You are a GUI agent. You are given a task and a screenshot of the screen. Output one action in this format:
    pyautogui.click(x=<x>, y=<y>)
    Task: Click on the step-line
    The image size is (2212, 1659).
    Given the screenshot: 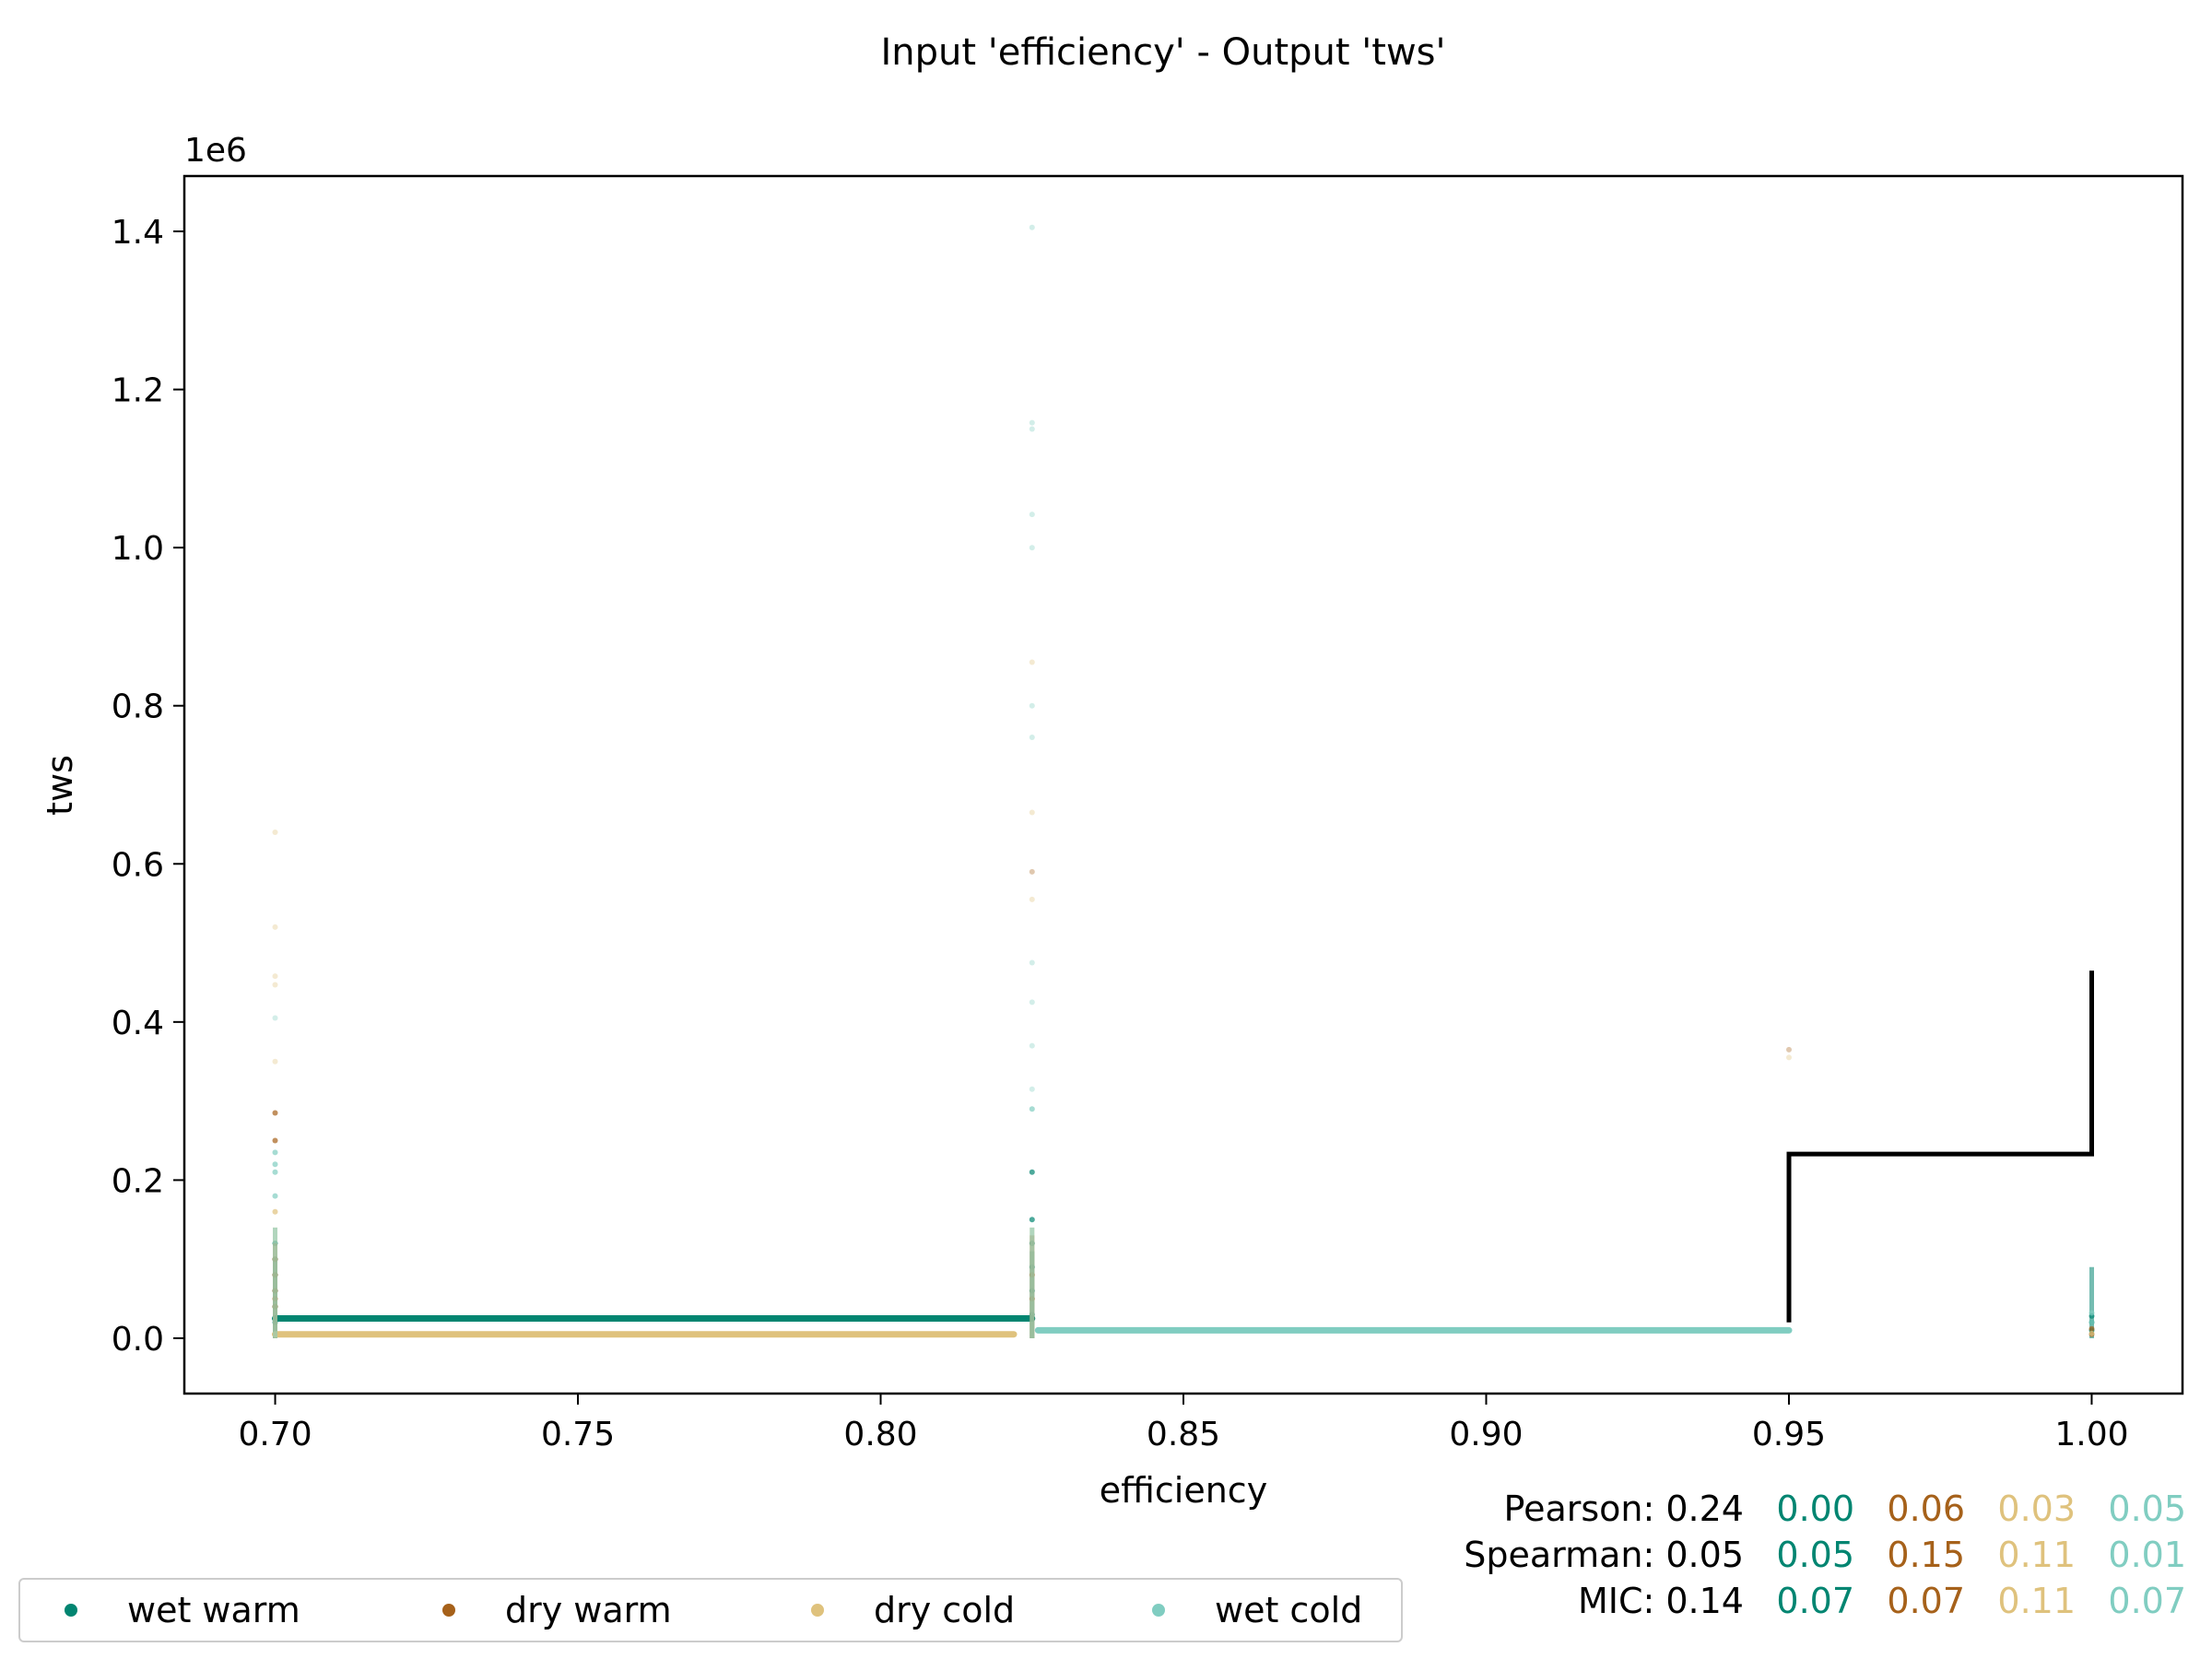 What is the action you would take?
    pyautogui.click(x=1940, y=1147)
    